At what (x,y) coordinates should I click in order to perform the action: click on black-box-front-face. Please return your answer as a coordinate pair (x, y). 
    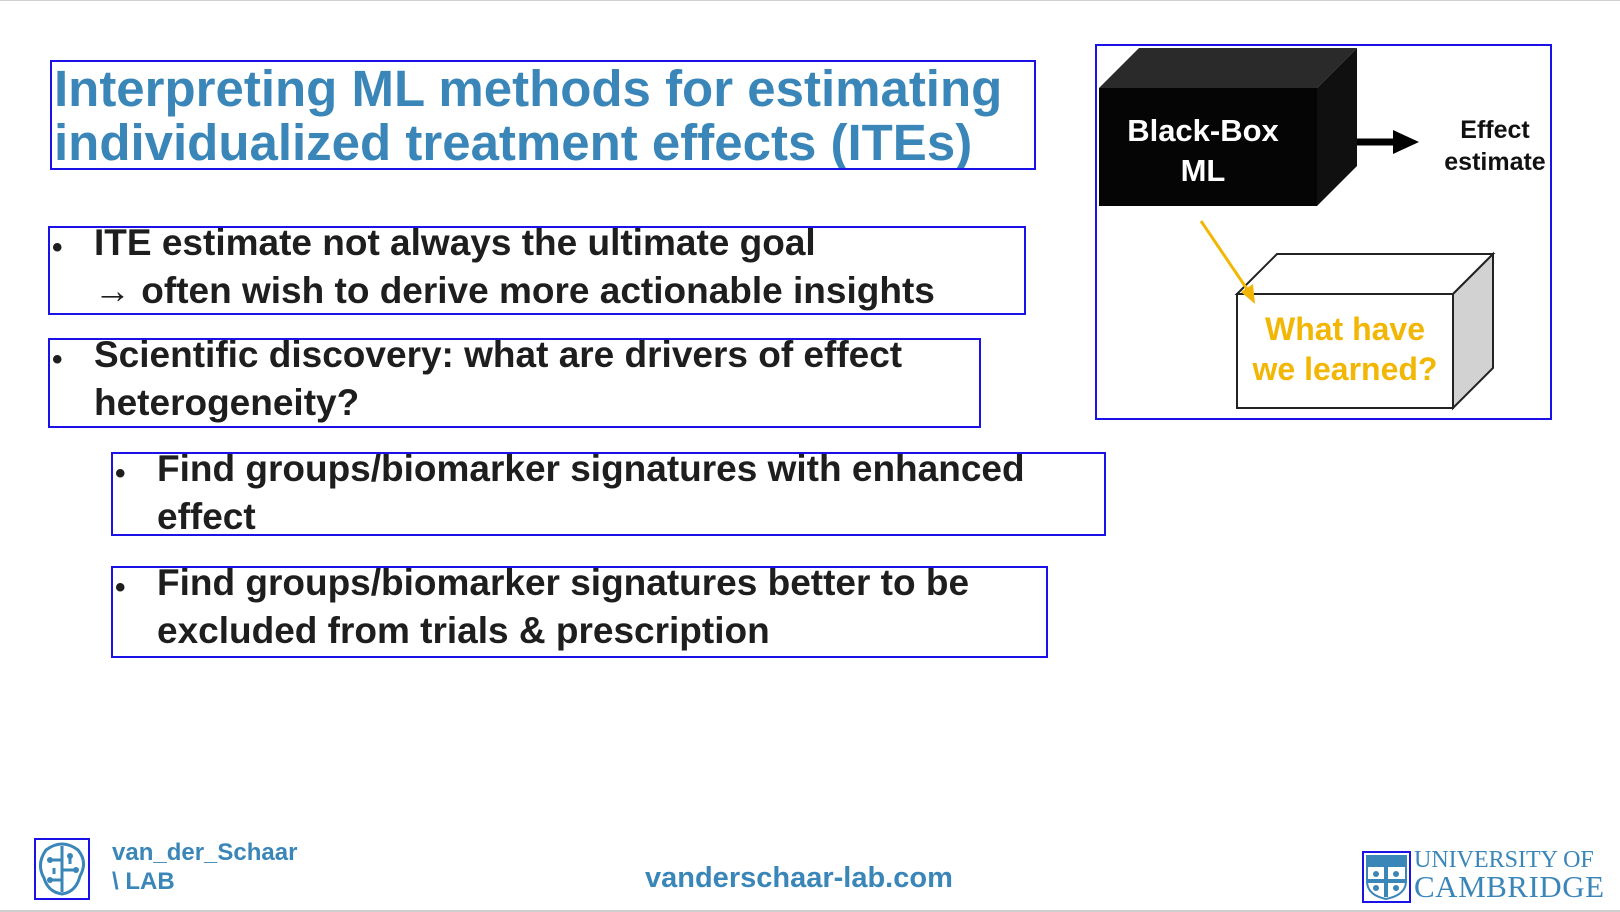
    Looking at the image, I should click on (1208, 147).